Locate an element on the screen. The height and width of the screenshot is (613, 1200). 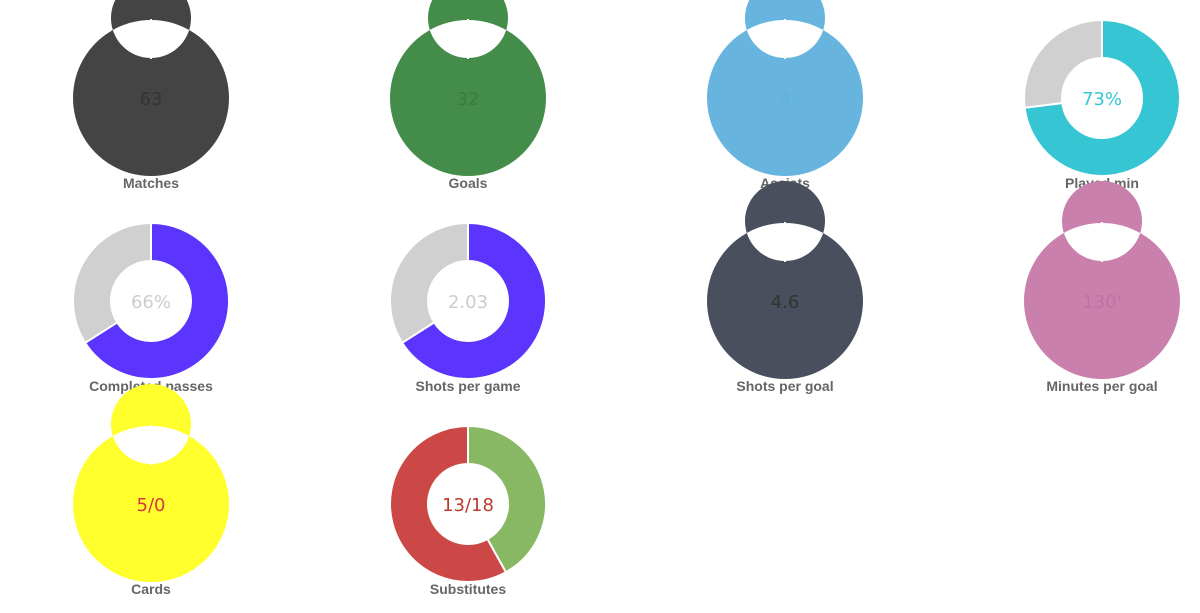
substitutes-label: Substitutes is located at coordinates (468, 589).